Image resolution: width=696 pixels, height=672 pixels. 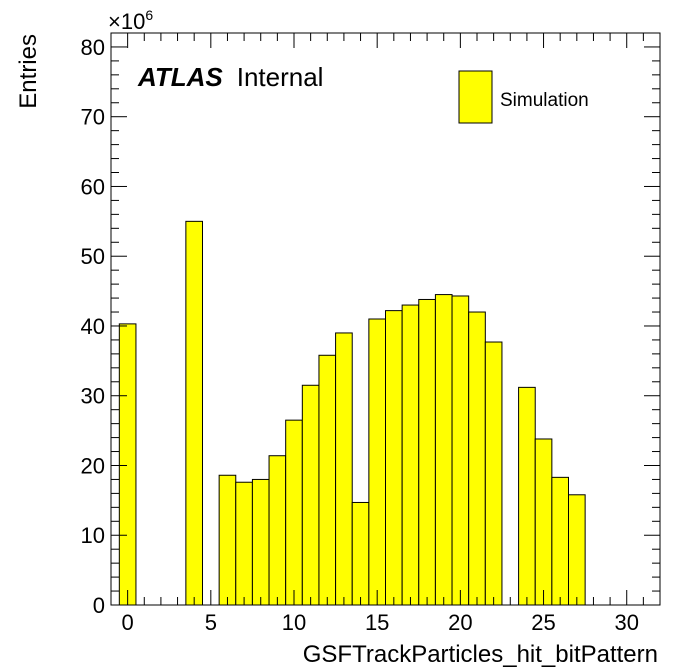 I want to click on legend-swatch, so click(x=475, y=97).